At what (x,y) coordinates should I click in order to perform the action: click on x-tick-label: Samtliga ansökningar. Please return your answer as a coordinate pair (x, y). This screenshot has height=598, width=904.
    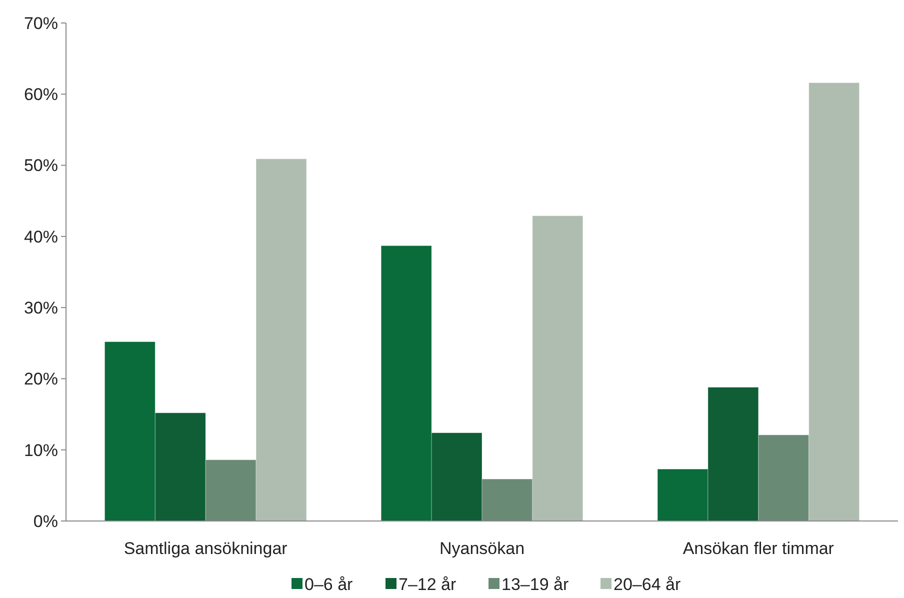
    Looking at the image, I should click on (206, 548).